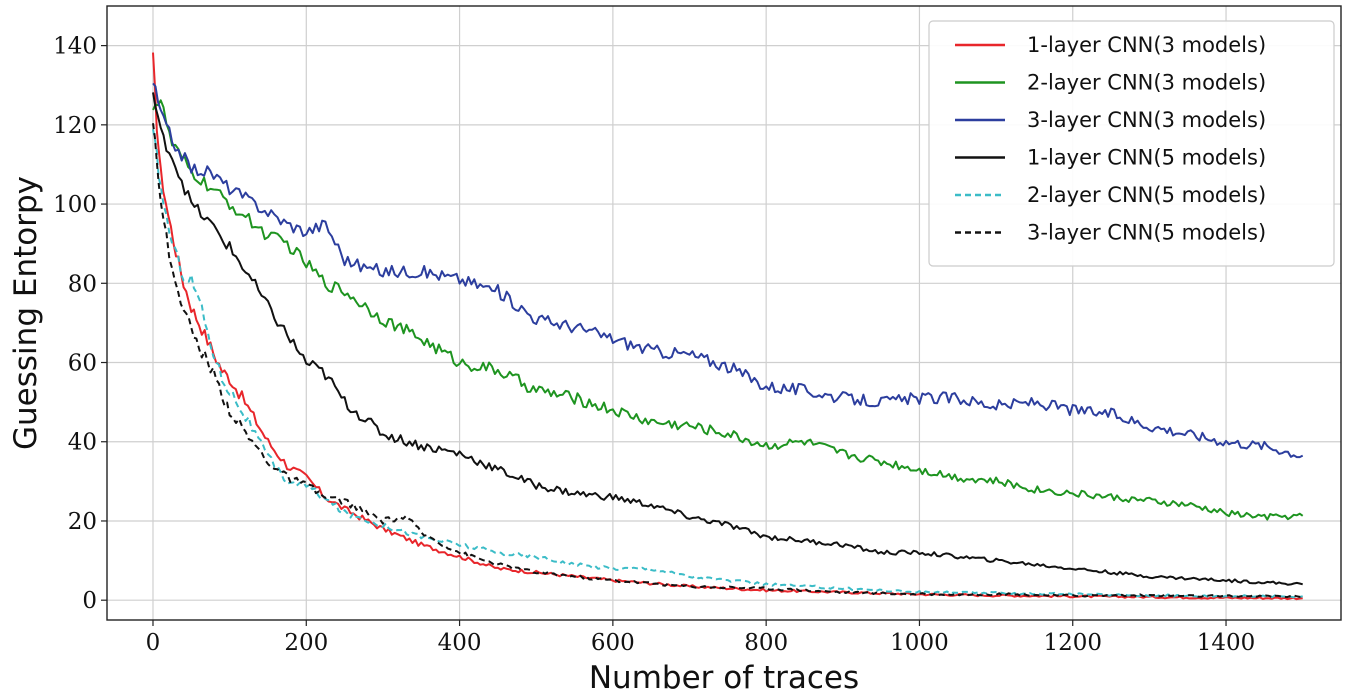  Describe the element at coordinates (1146, 158) in the screenshot. I see `legend-label: 1-layer CNN(5 models)` at that location.